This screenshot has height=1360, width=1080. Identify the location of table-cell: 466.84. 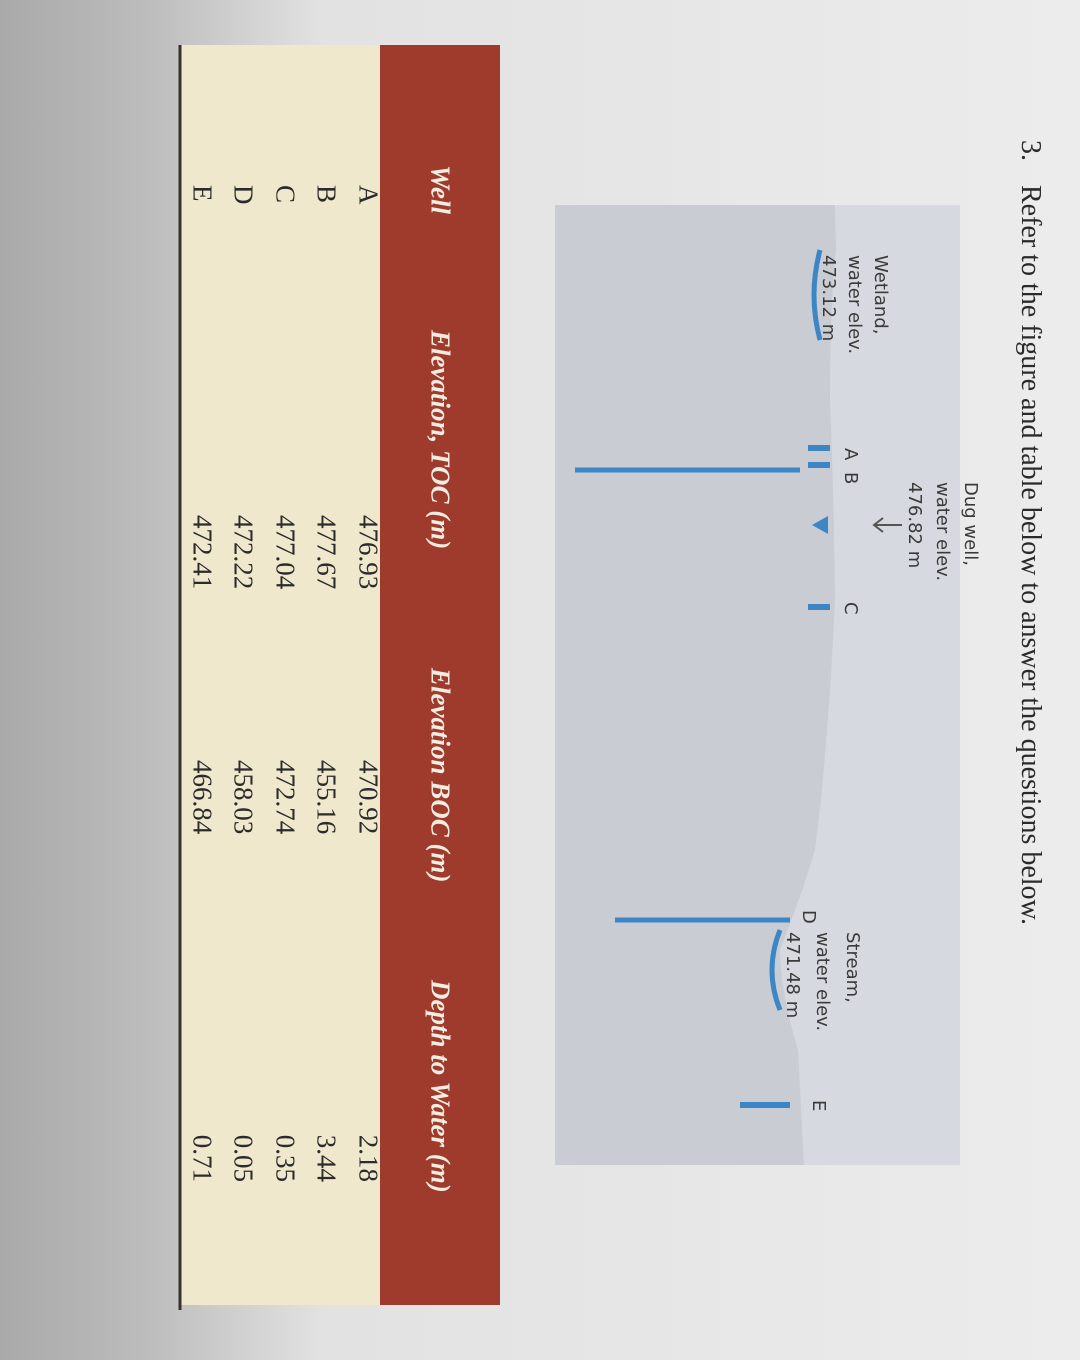
(202, 797).